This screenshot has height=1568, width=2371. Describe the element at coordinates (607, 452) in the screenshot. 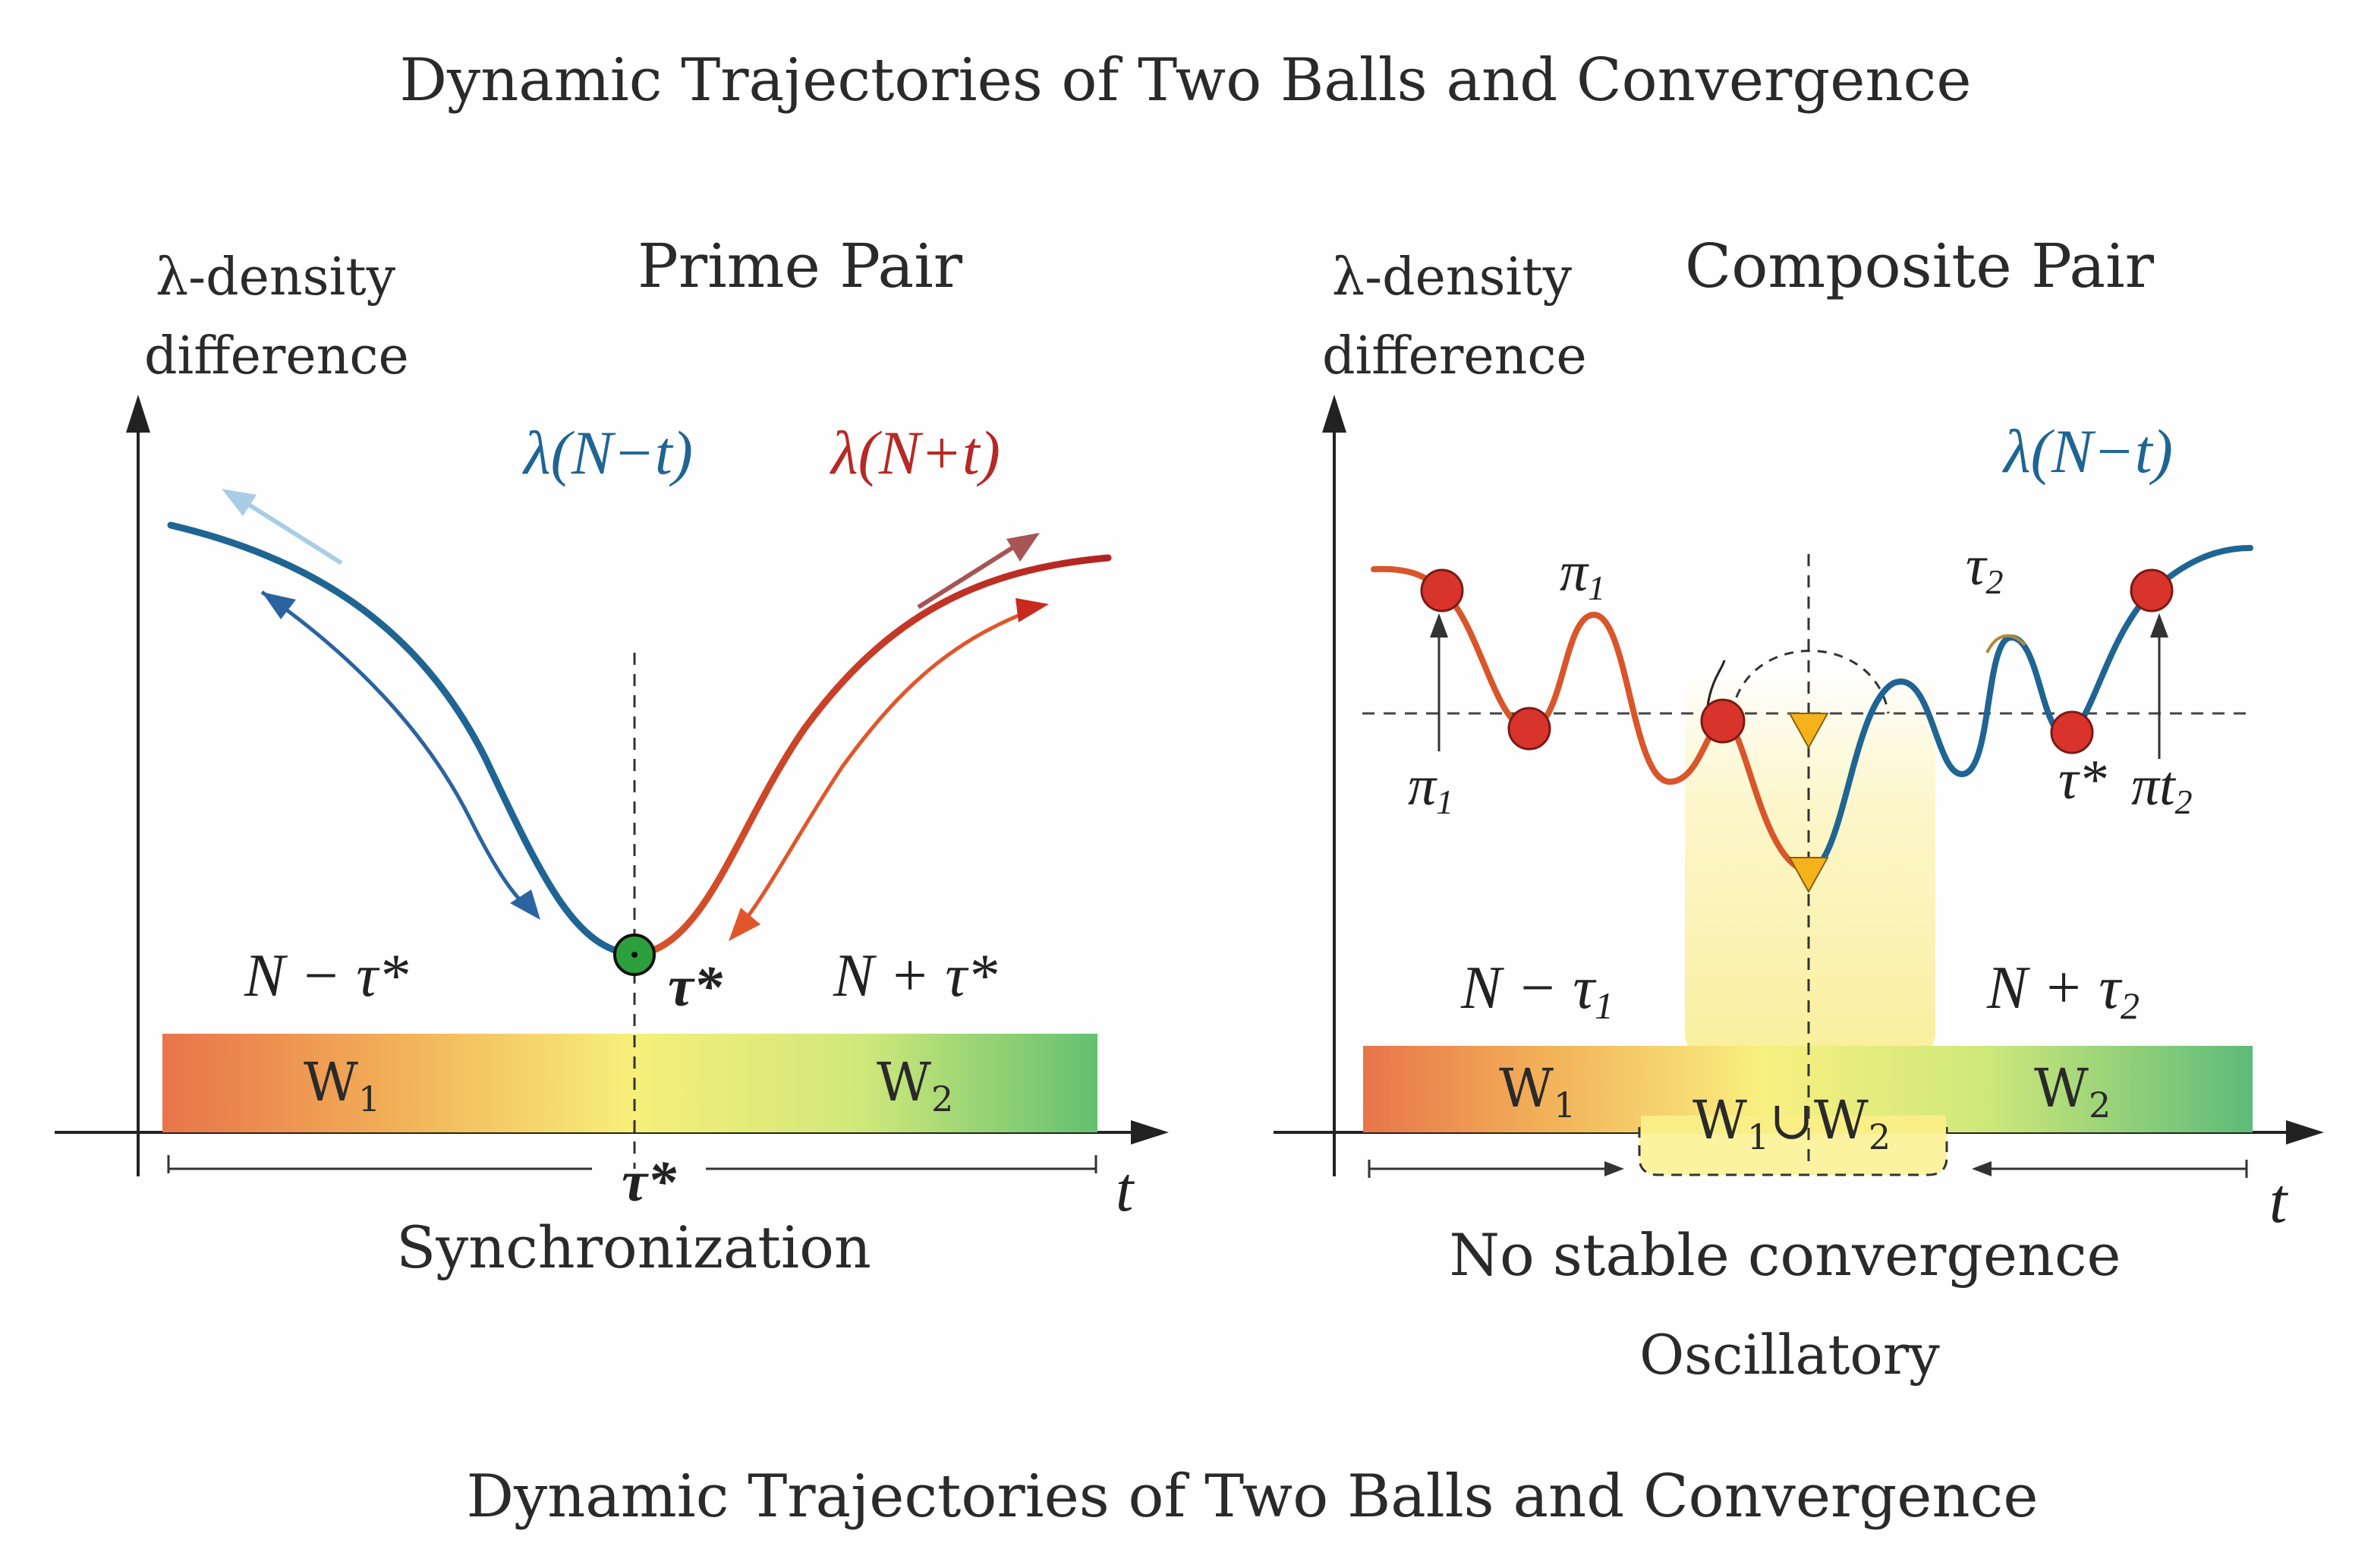

I see `left-blue-curve-label: λ(N−t)` at that location.